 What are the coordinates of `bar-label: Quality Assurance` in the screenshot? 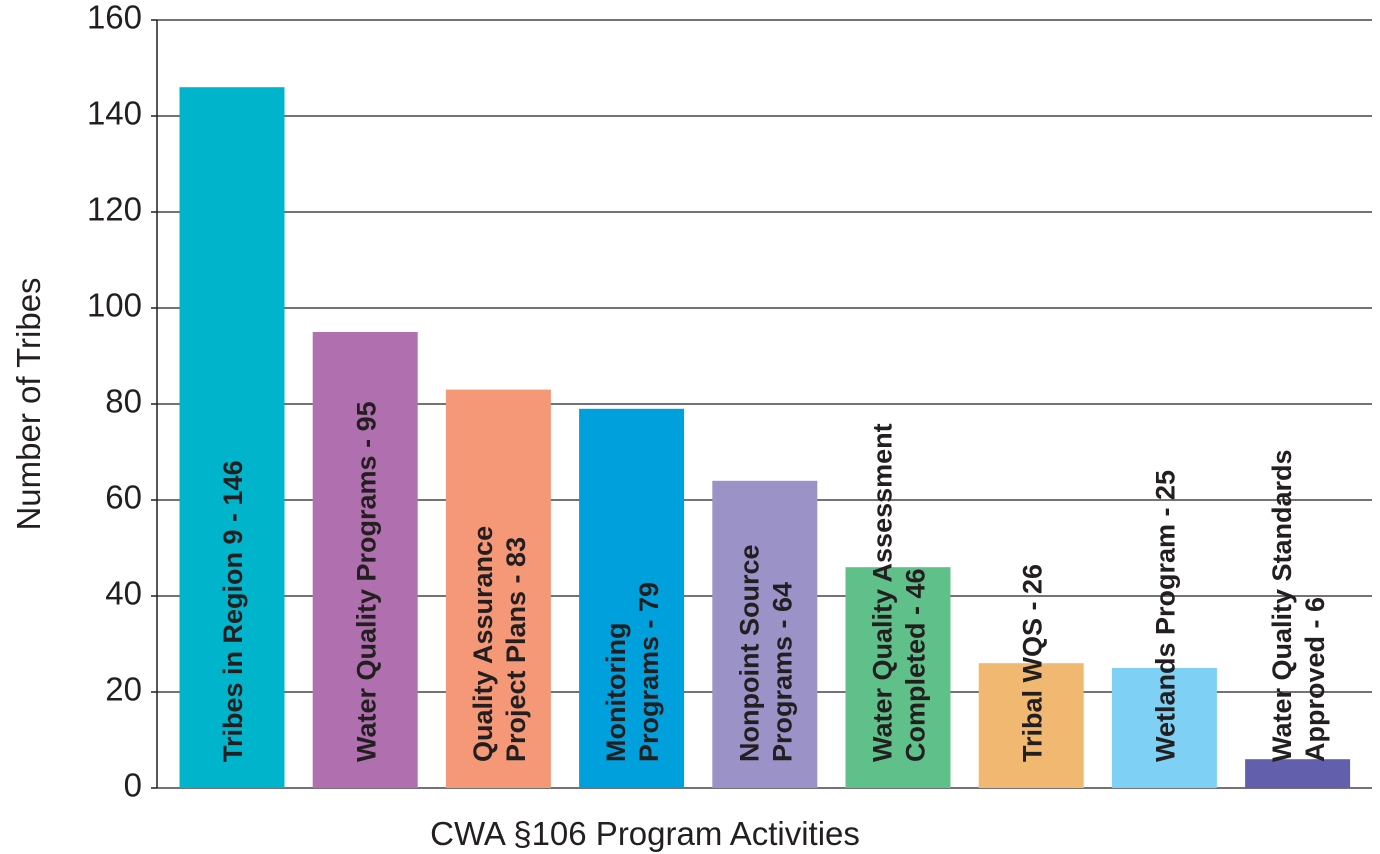 It's located at (483, 644).